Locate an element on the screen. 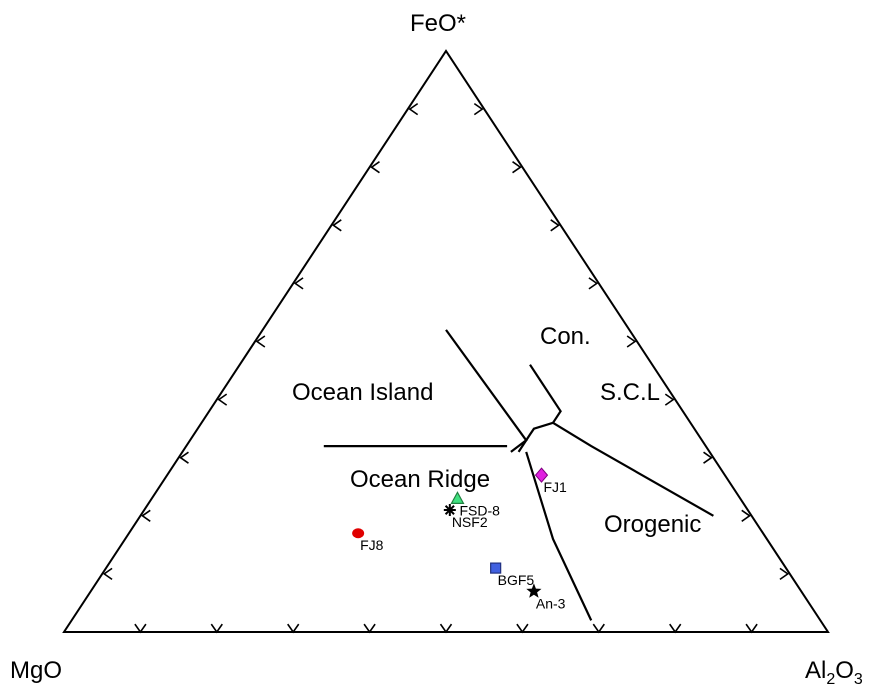  sample-an-3: An-3 is located at coordinates (546, 597).